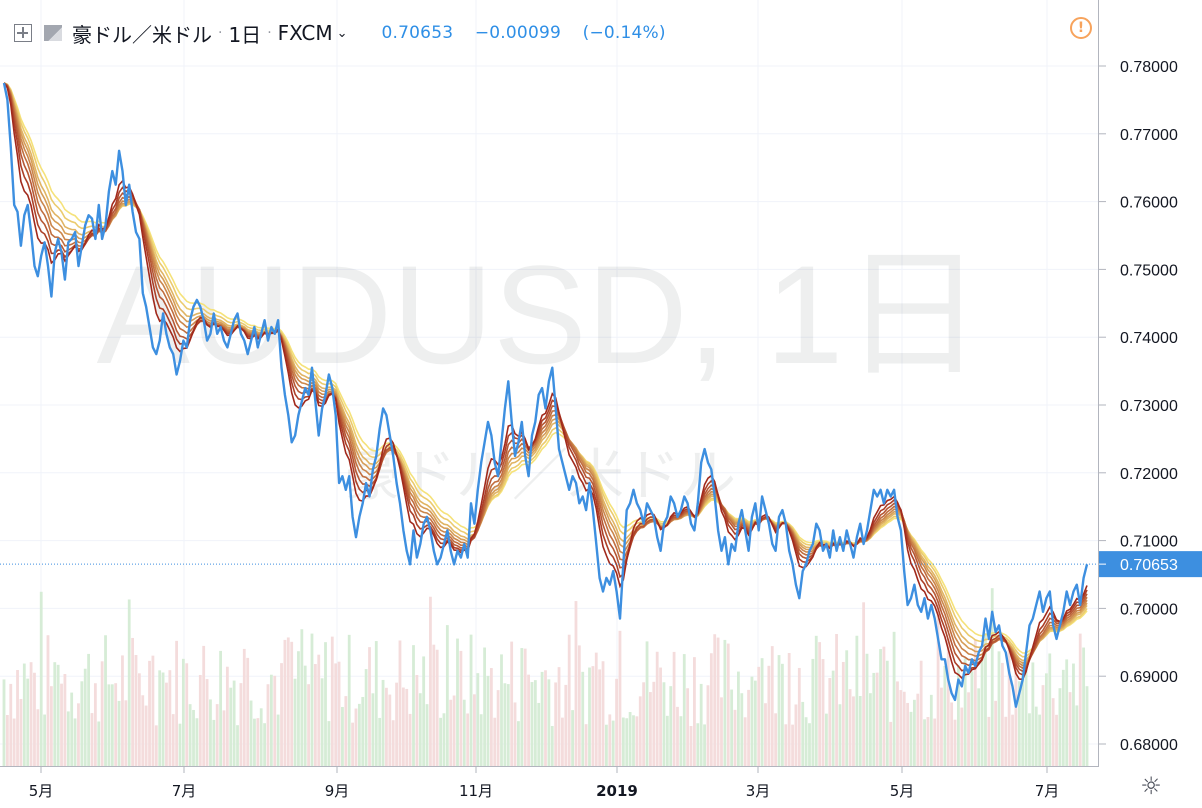  What do you see at coordinates (53, 33) in the screenshot?
I see `symbol-flag-icon` at bounding box center [53, 33].